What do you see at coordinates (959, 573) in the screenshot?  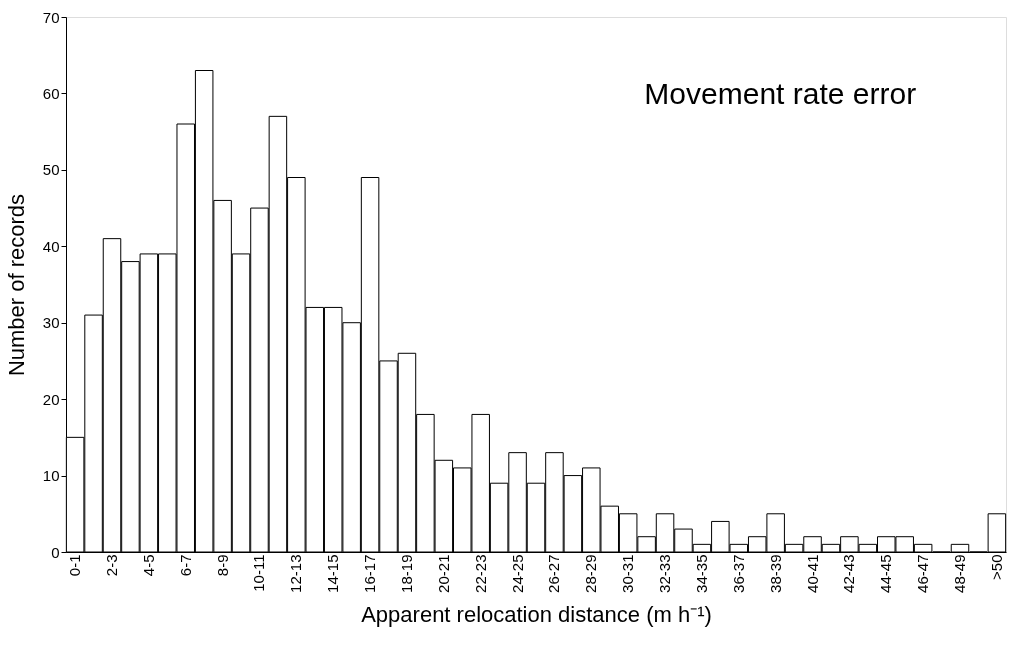 I see `x-tick-label: 48-49` at bounding box center [959, 573].